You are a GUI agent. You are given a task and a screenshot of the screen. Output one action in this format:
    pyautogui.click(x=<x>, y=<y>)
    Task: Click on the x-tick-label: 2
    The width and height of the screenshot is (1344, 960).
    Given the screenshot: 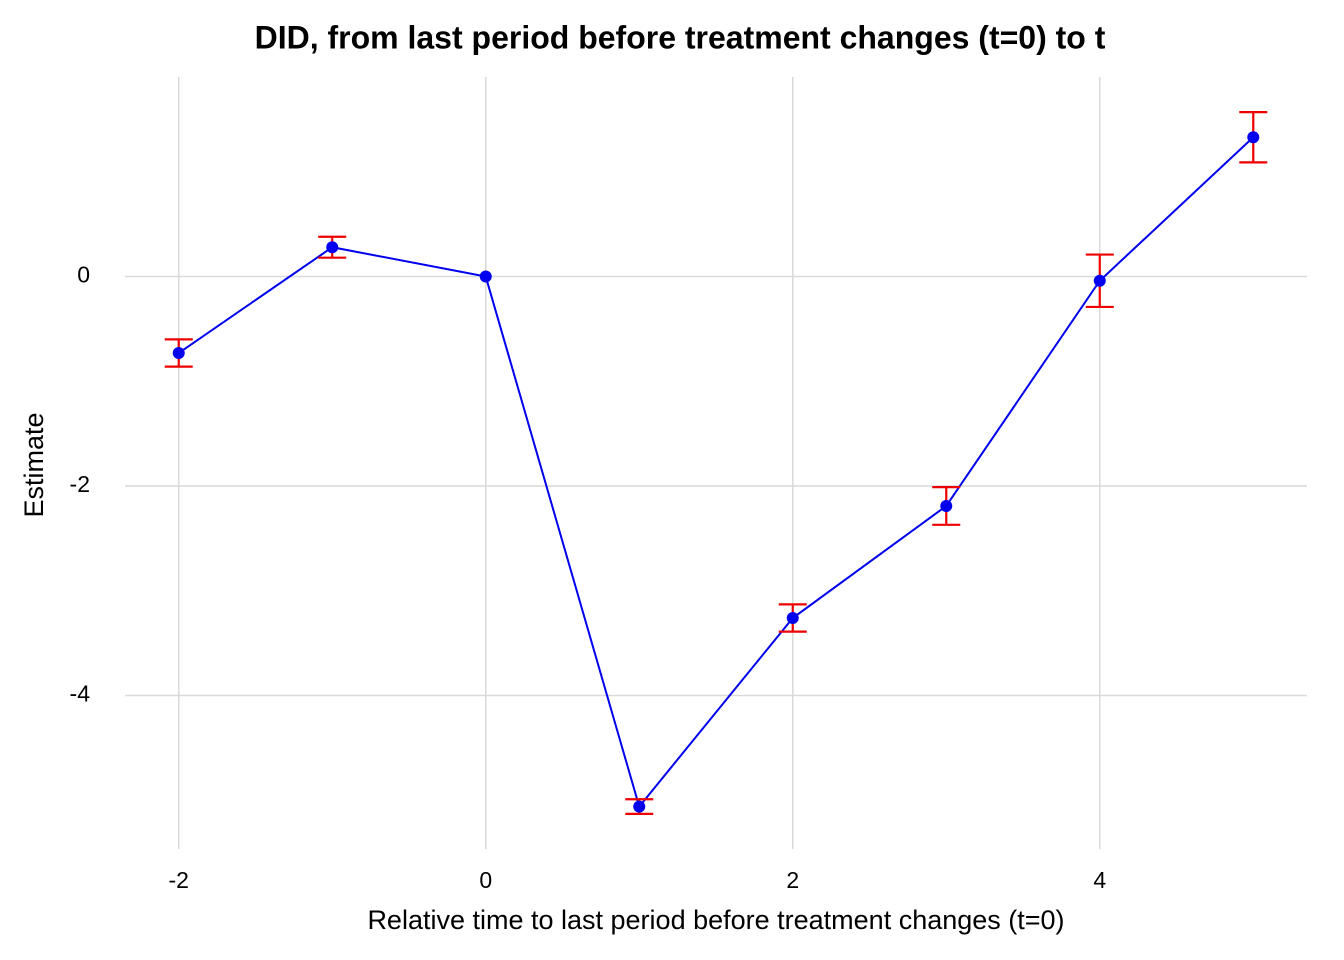 What is the action you would take?
    pyautogui.click(x=792, y=880)
    